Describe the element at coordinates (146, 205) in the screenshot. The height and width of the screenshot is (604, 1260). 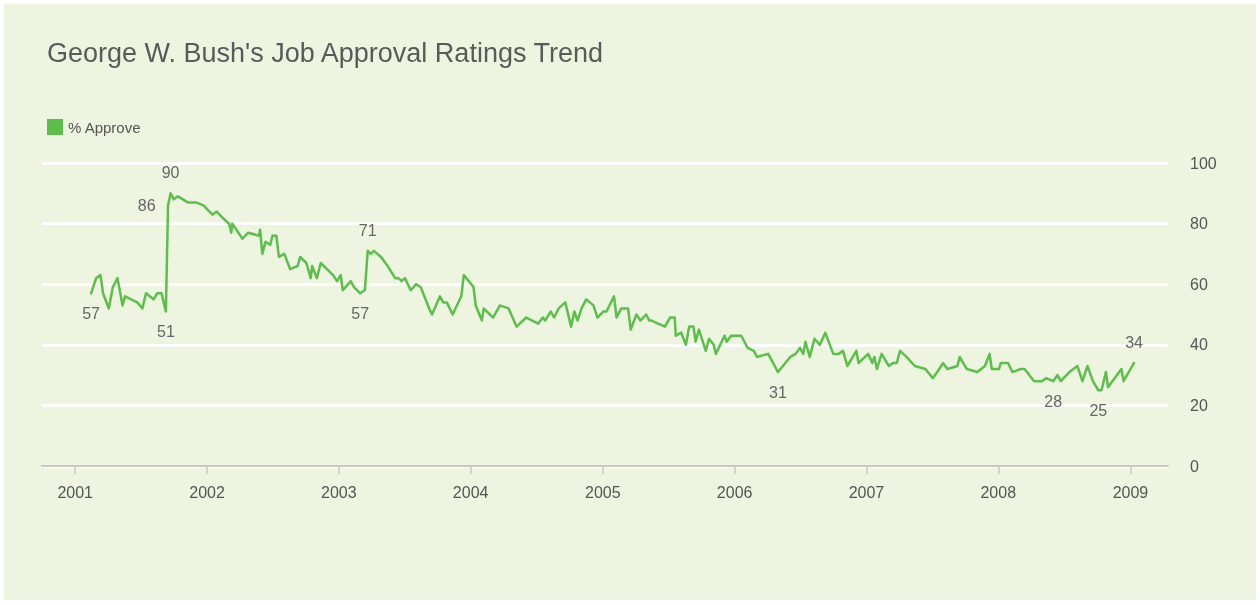
I see `annotation: 86` at that location.